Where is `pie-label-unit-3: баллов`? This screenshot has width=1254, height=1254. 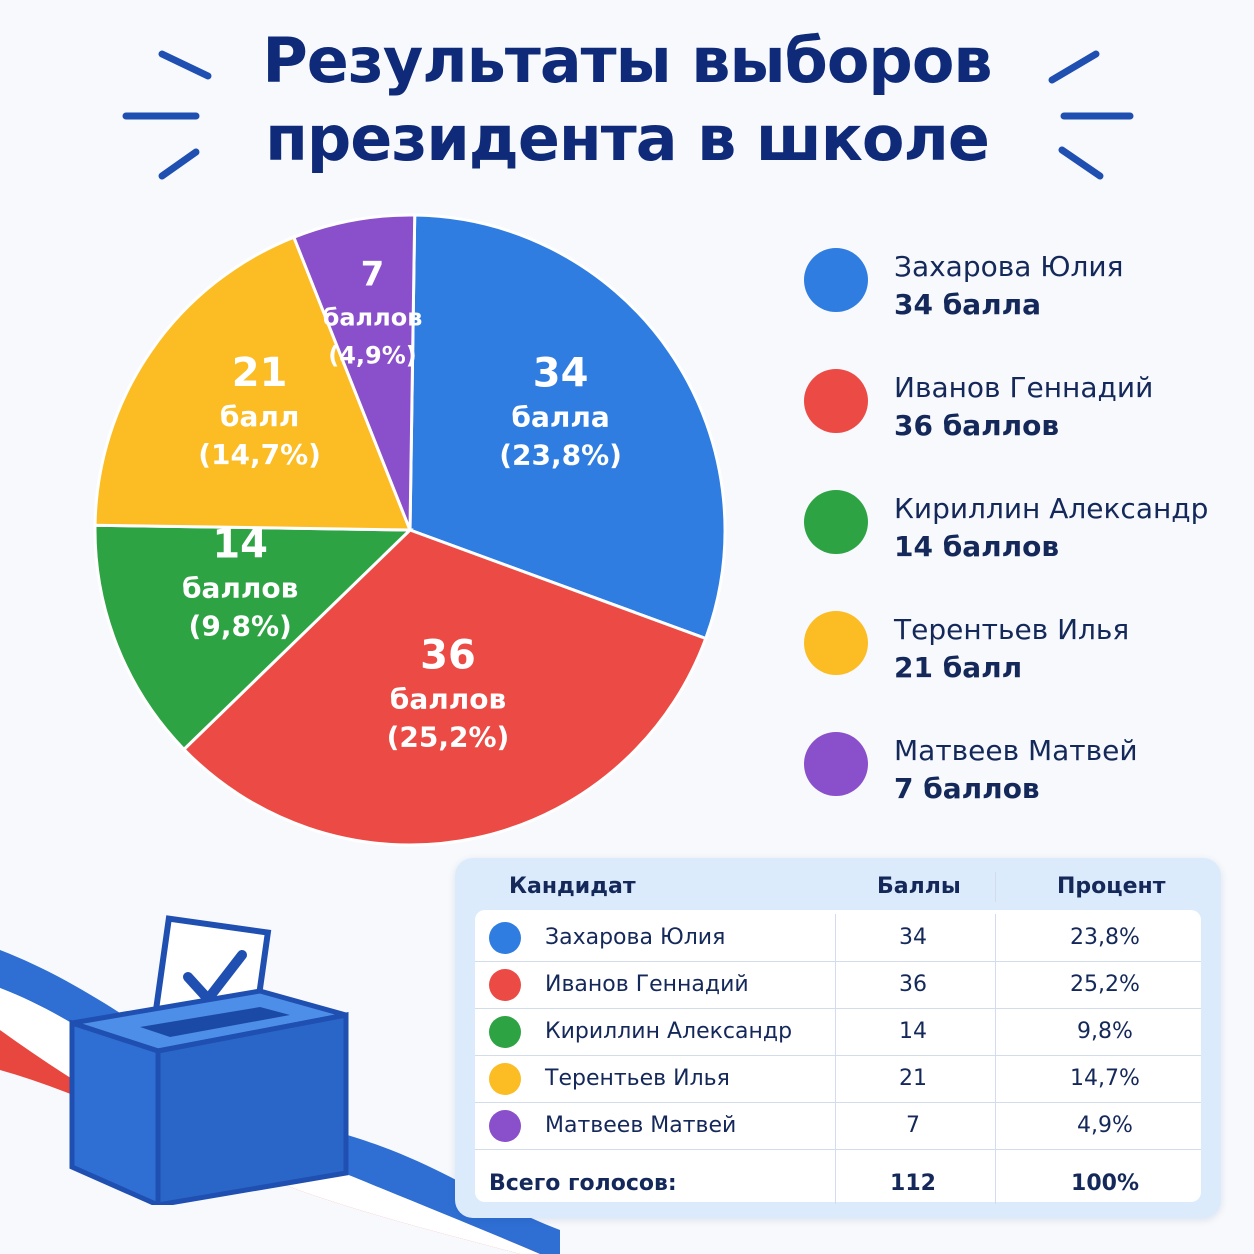 pie-label-unit-3: баллов is located at coordinates (240, 587).